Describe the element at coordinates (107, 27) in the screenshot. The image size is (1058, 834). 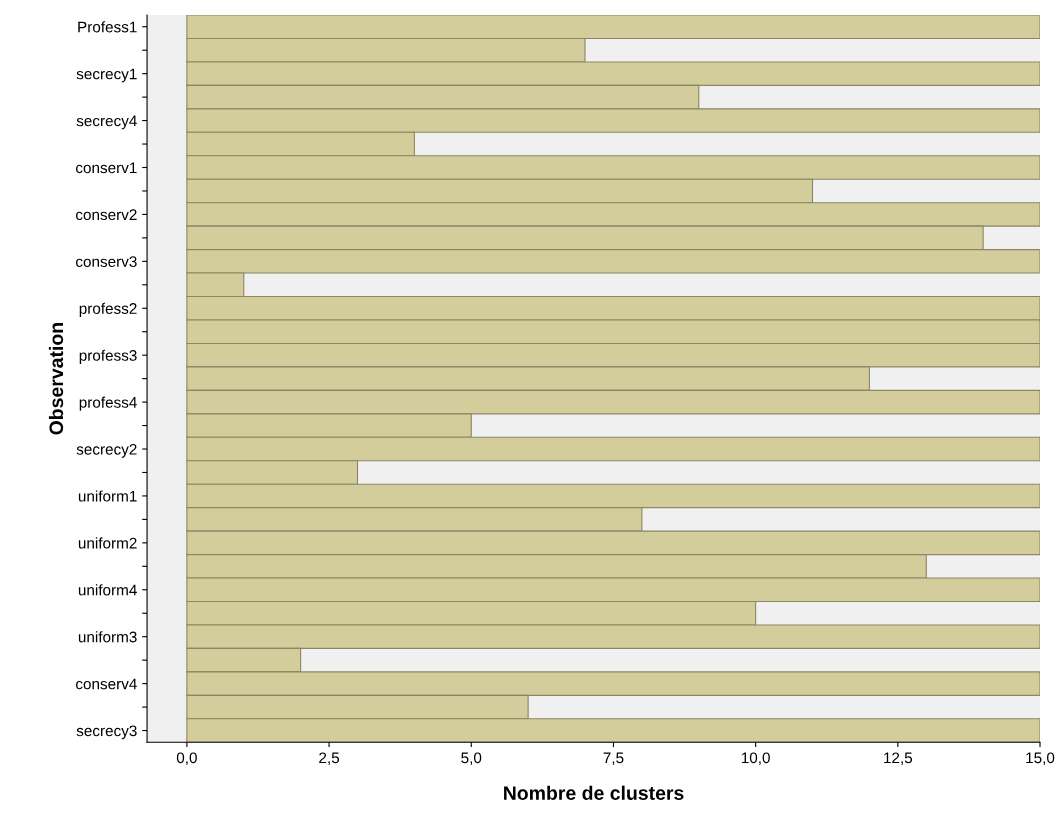
I see `y-tick-label: Profess1` at that location.